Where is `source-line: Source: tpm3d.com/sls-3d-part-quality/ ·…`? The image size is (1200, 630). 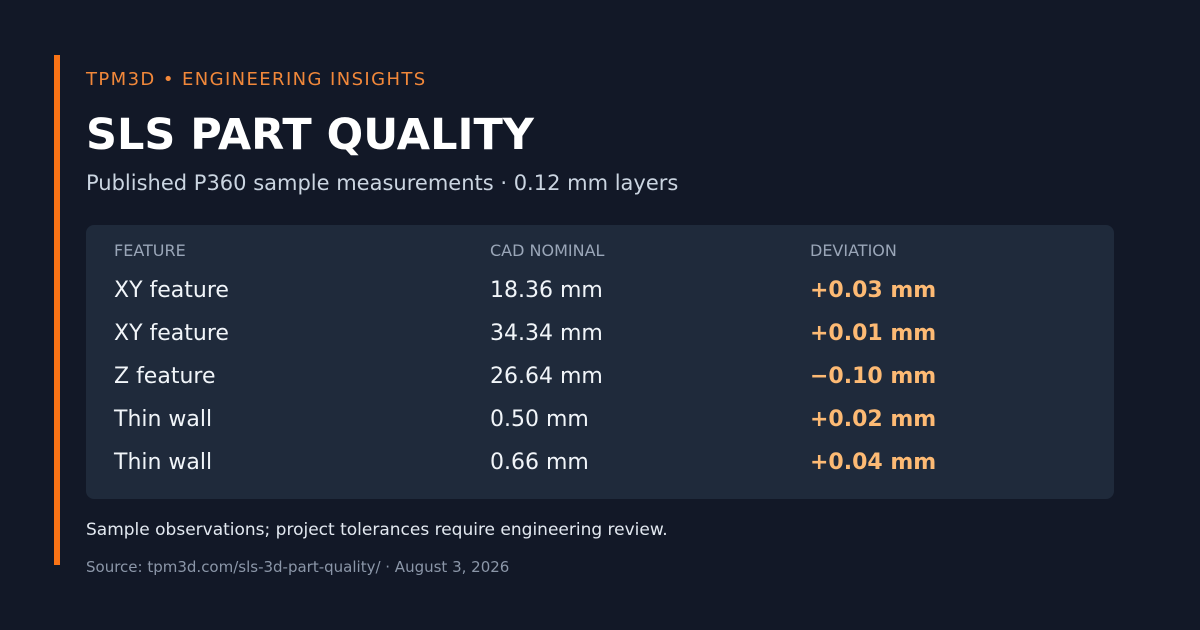 source-line: Source: tpm3d.com/sls-3d-part-quality/ ·… is located at coordinates (298, 567).